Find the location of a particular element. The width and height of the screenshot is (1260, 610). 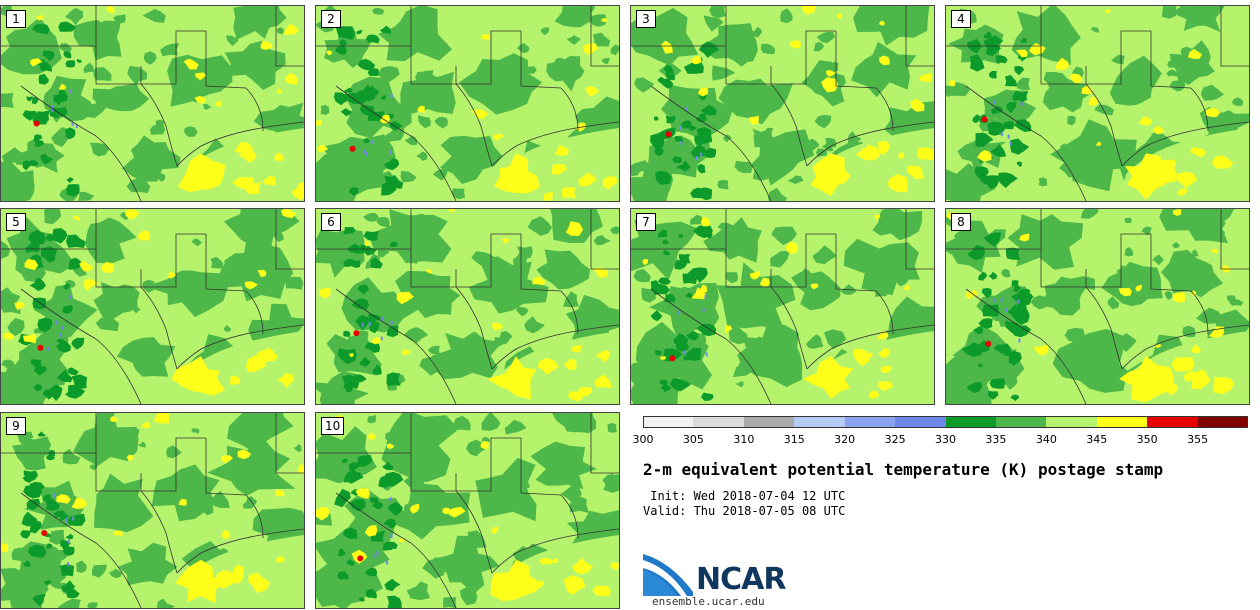

stamp-number: 8 is located at coordinates (961, 222).